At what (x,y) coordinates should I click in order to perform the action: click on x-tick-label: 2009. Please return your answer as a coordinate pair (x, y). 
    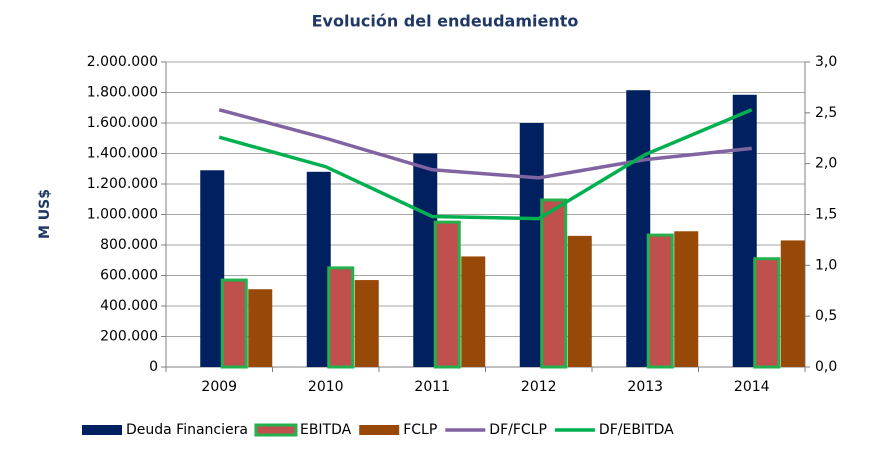
    Looking at the image, I should click on (219, 387).